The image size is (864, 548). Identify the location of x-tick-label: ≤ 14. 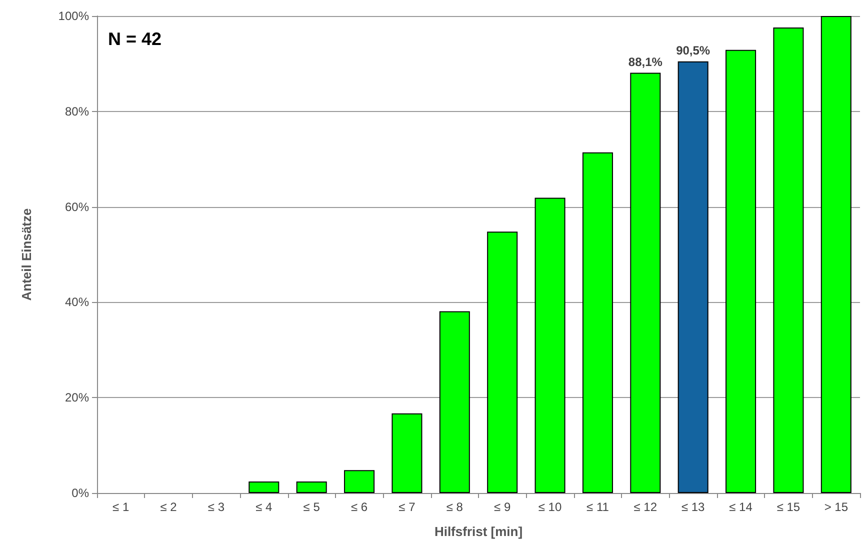
(741, 507).